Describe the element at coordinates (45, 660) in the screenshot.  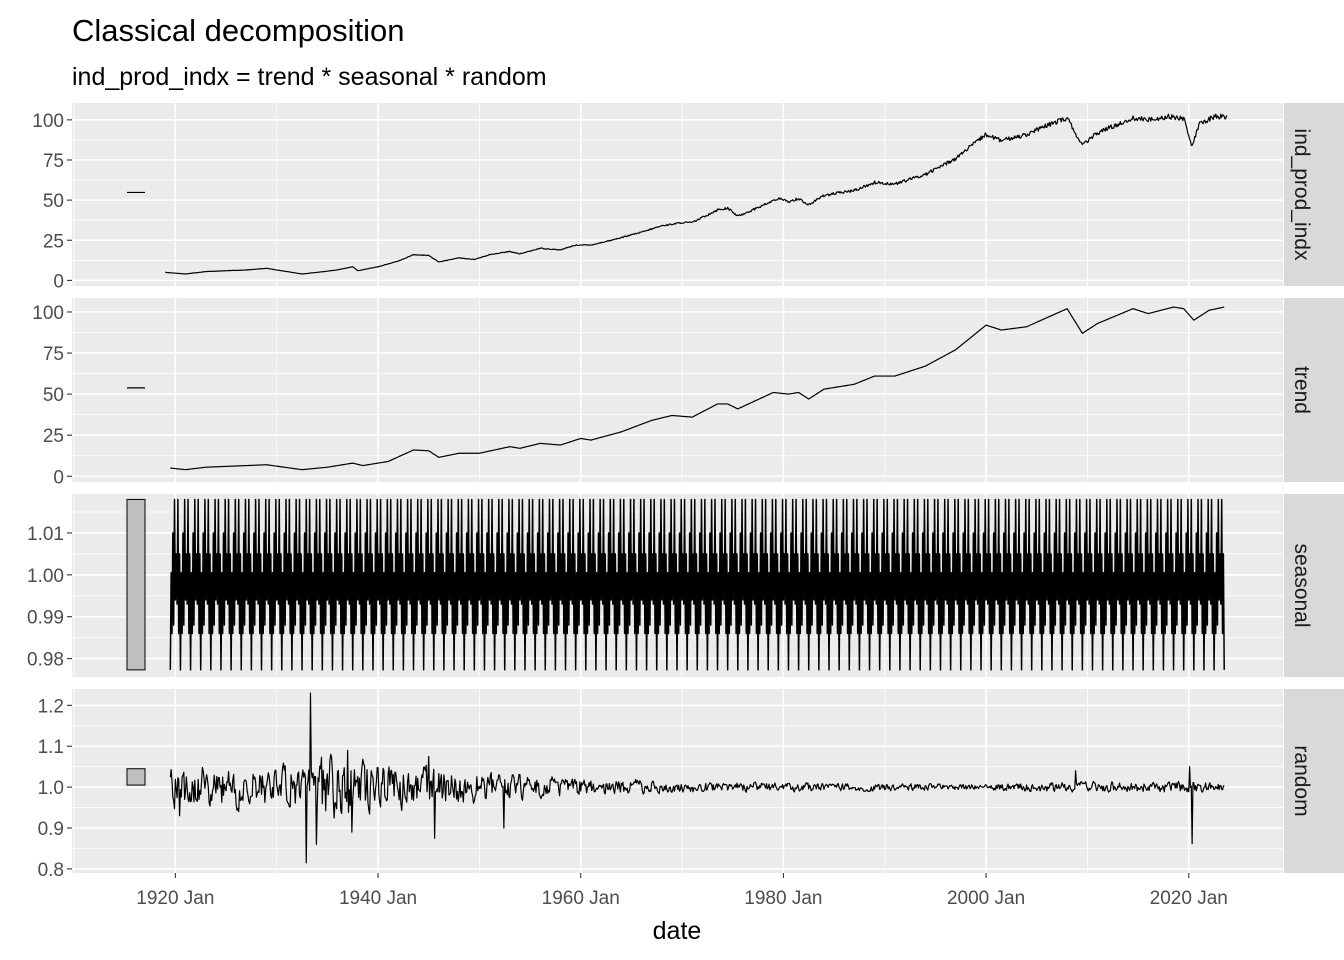
I see `y-tick-label: 0.98` at that location.